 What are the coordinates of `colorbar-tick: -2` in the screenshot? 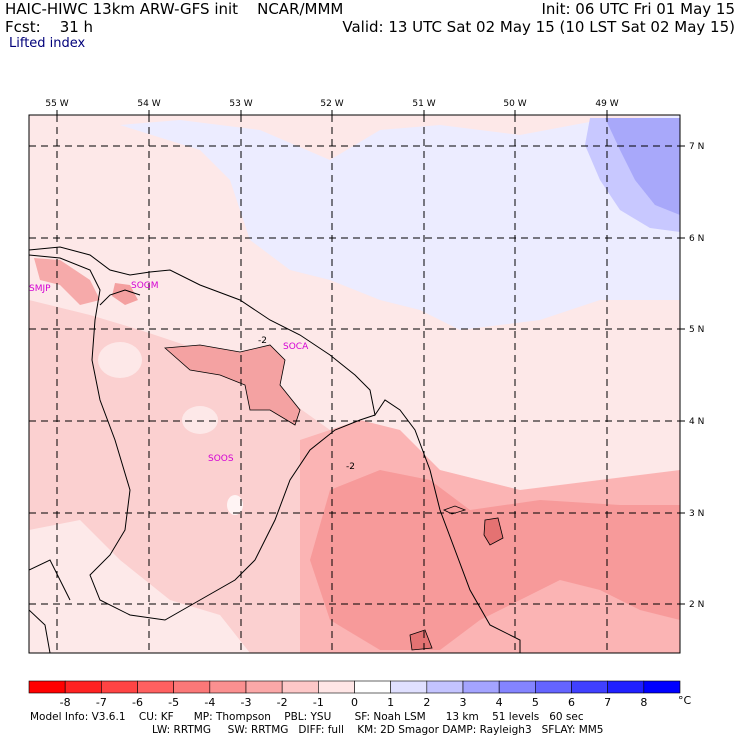 It's located at (282, 702).